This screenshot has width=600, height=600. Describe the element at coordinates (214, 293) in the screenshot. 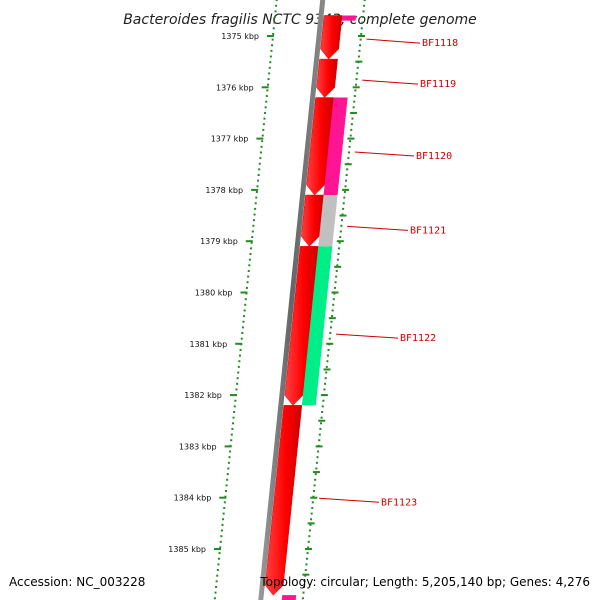

I see `scale-tick-label: 1380 kbp` at that location.